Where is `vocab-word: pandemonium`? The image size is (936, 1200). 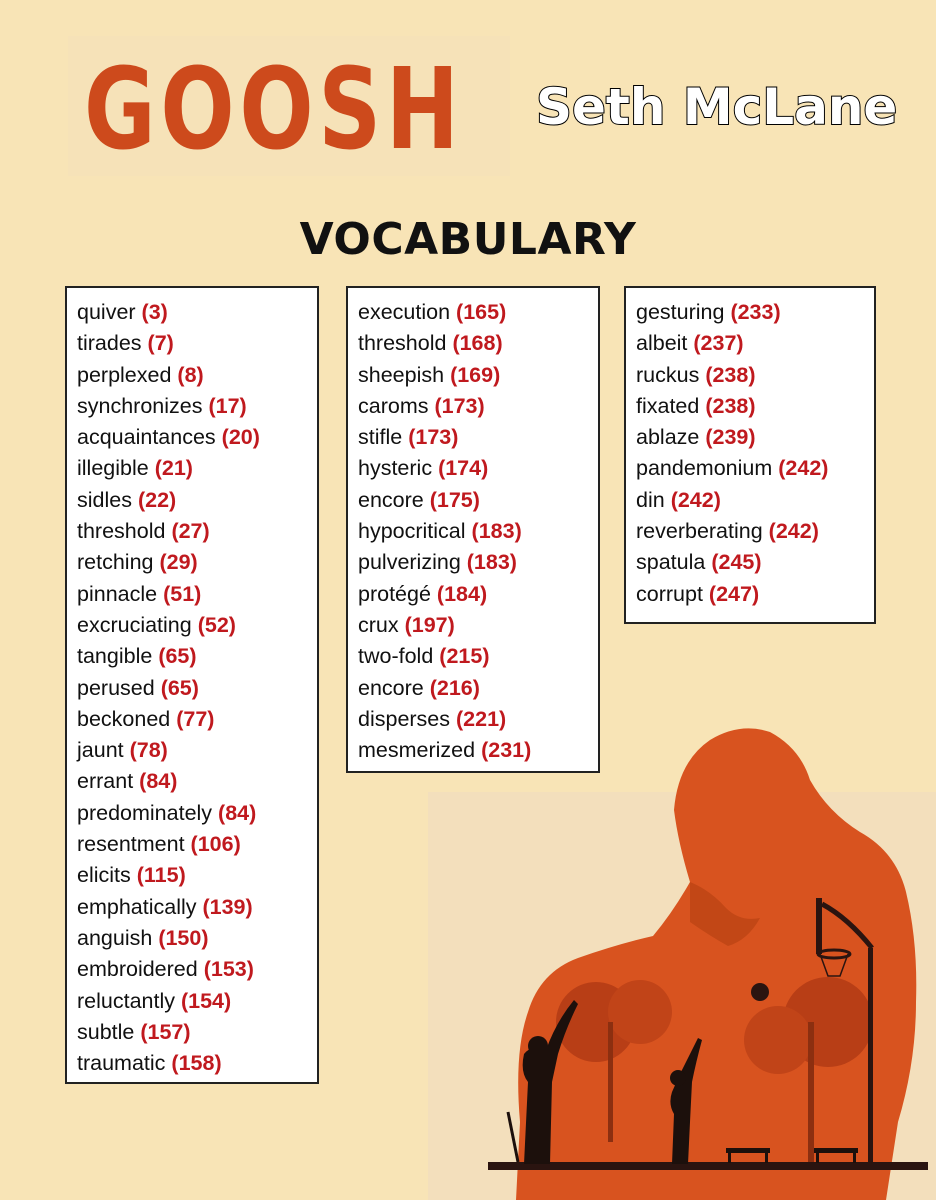 vocab-word: pandemonium is located at coordinates (704, 468).